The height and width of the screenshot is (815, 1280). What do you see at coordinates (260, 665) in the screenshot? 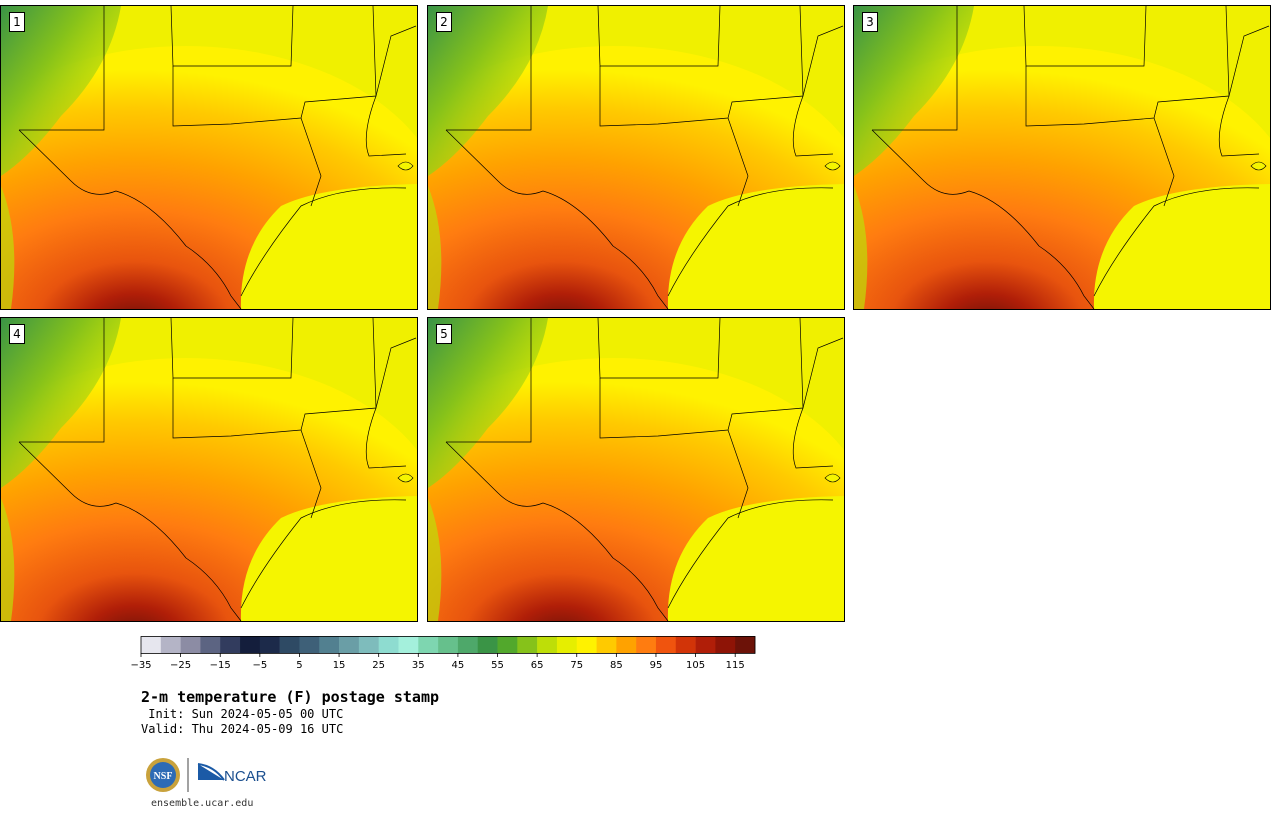
I see `colorbar-tick-label: −5` at bounding box center [260, 665].